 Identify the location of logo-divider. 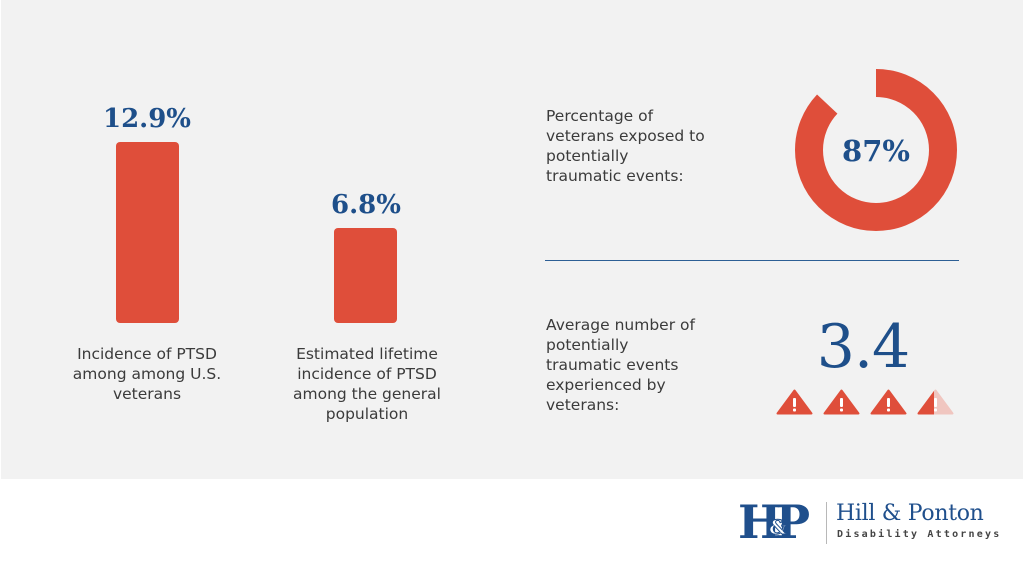
(826, 523).